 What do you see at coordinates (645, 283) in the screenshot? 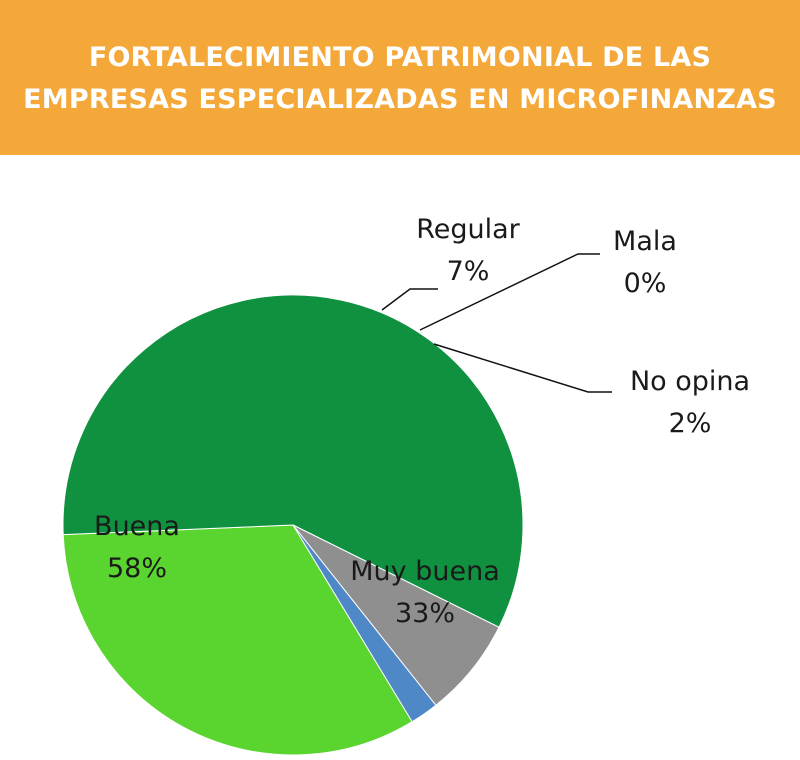
I see `slice-label-value-mala: 0%` at bounding box center [645, 283].